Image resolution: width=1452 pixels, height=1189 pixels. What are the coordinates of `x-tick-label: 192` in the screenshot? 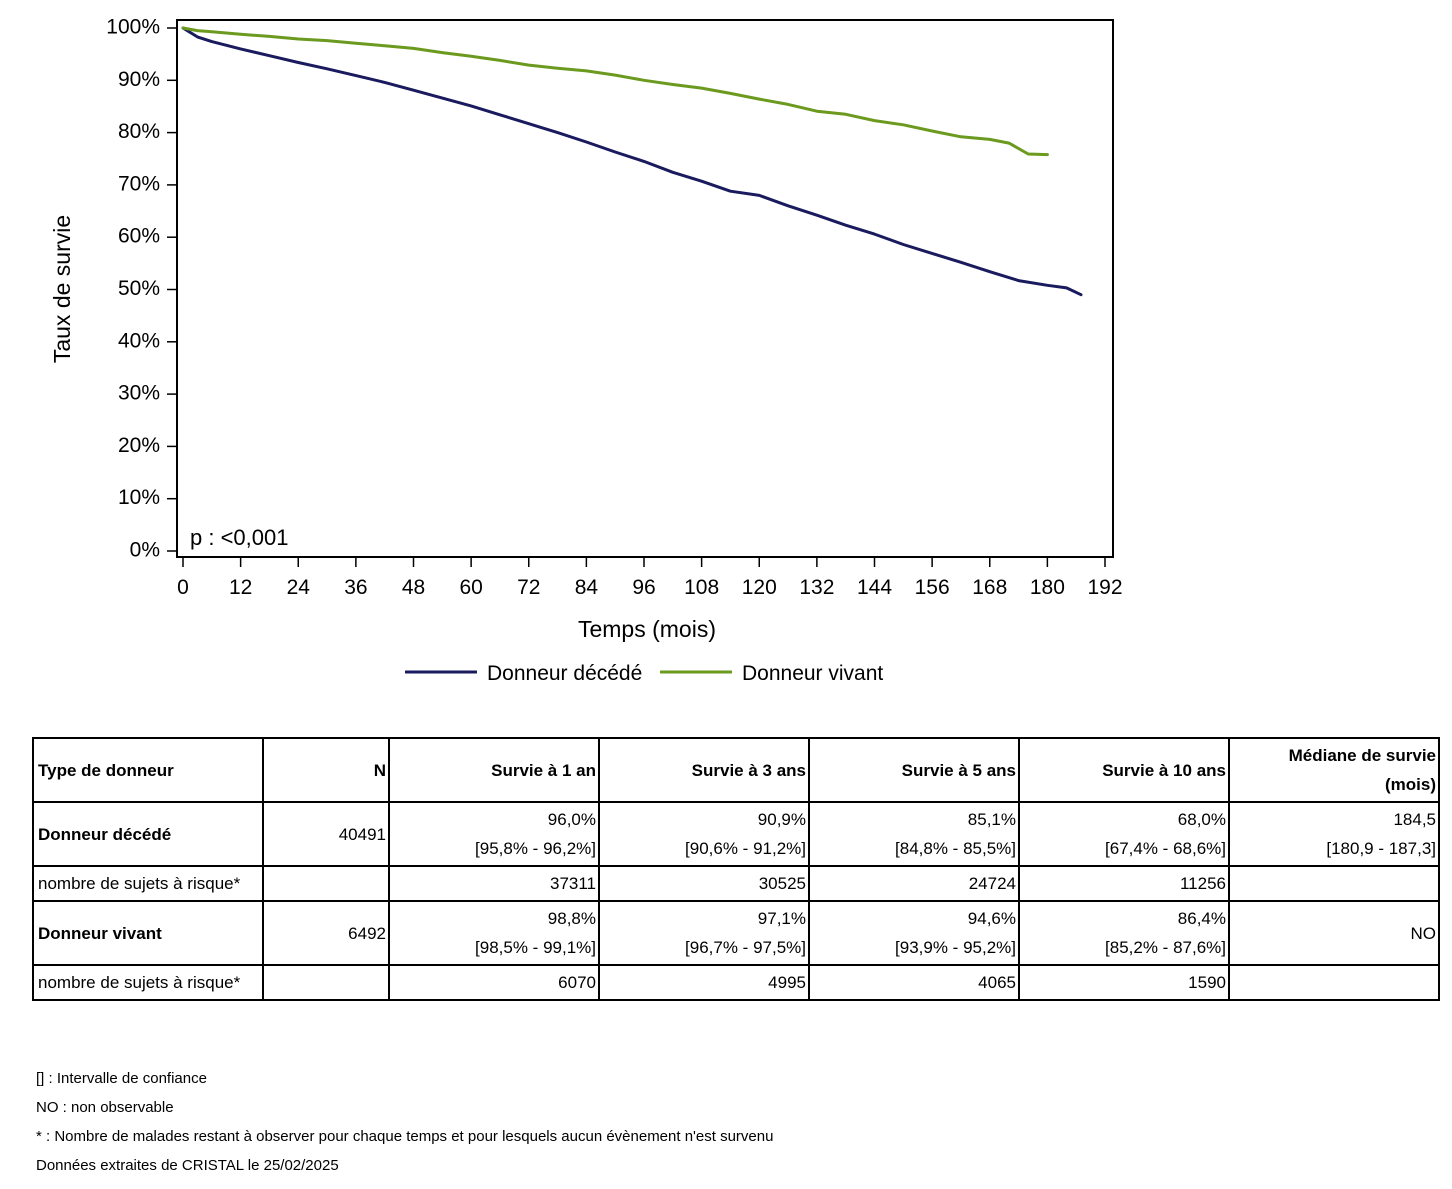 It's located at (1104, 587).